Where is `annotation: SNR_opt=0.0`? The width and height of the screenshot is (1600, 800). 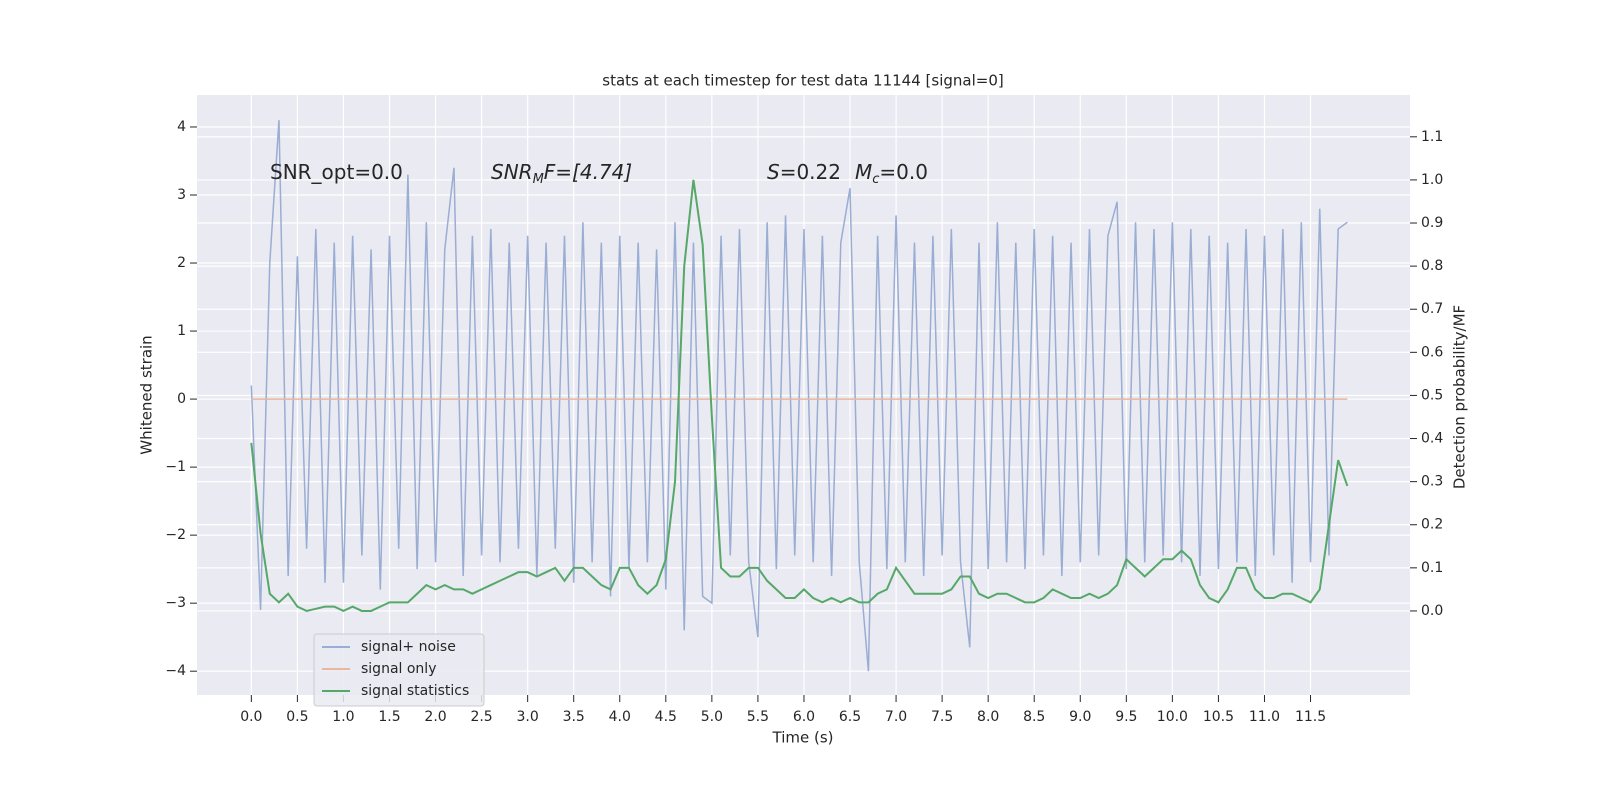
annotation: SNR_opt=0.0 is located at coordinates (336, 172).